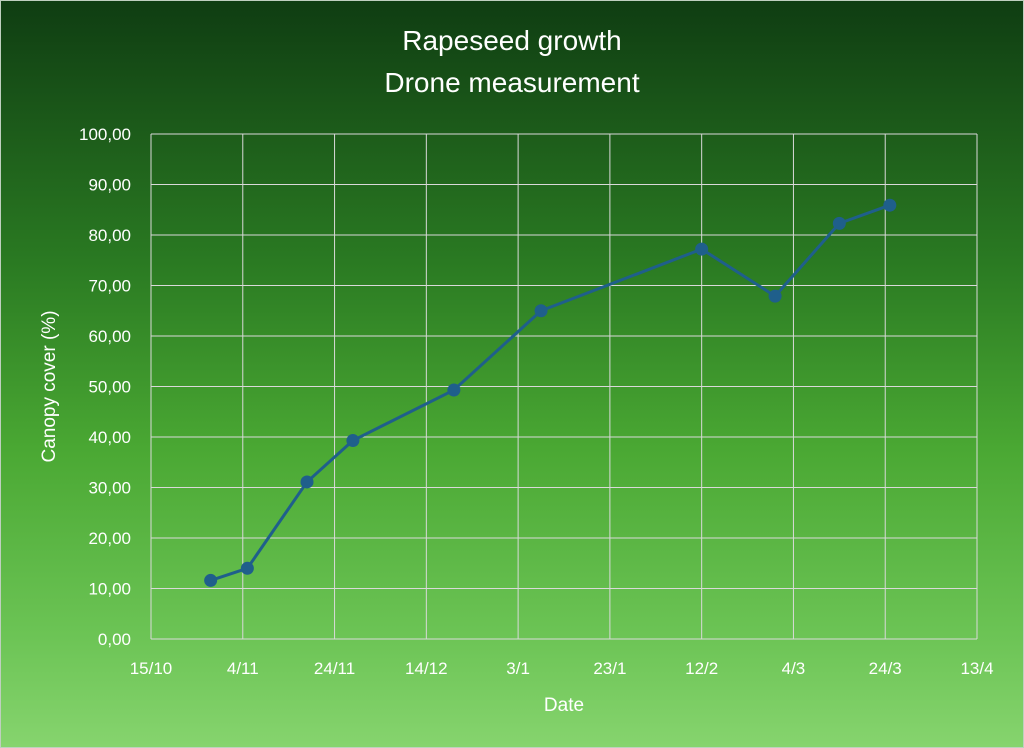 This screenshot has width=1024, height=748. I want to click on x-tick-label: 4/11, so click(243, 668).